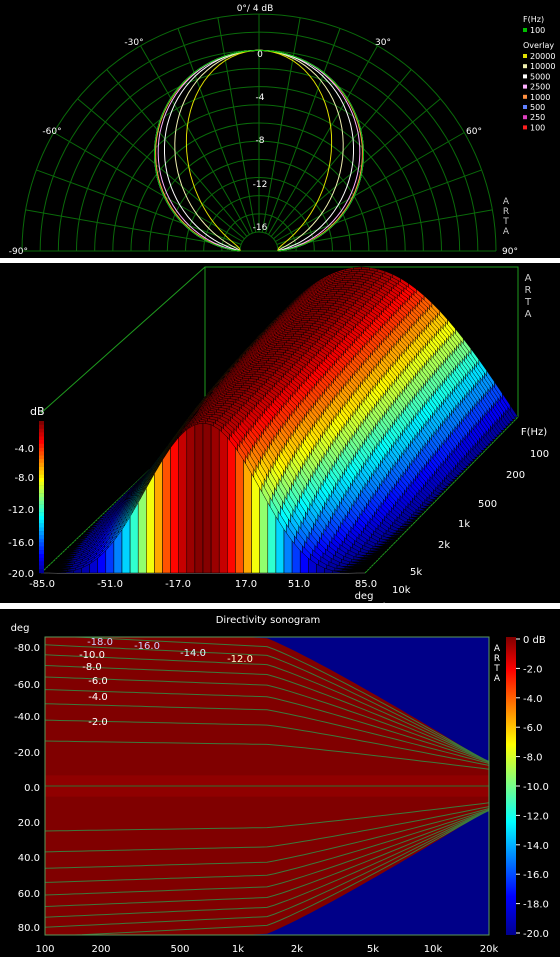  What do you see at coordinates (537, 117) in the screenshot?
I see `legend-label-250: 250` at bounding box center [537, 117].